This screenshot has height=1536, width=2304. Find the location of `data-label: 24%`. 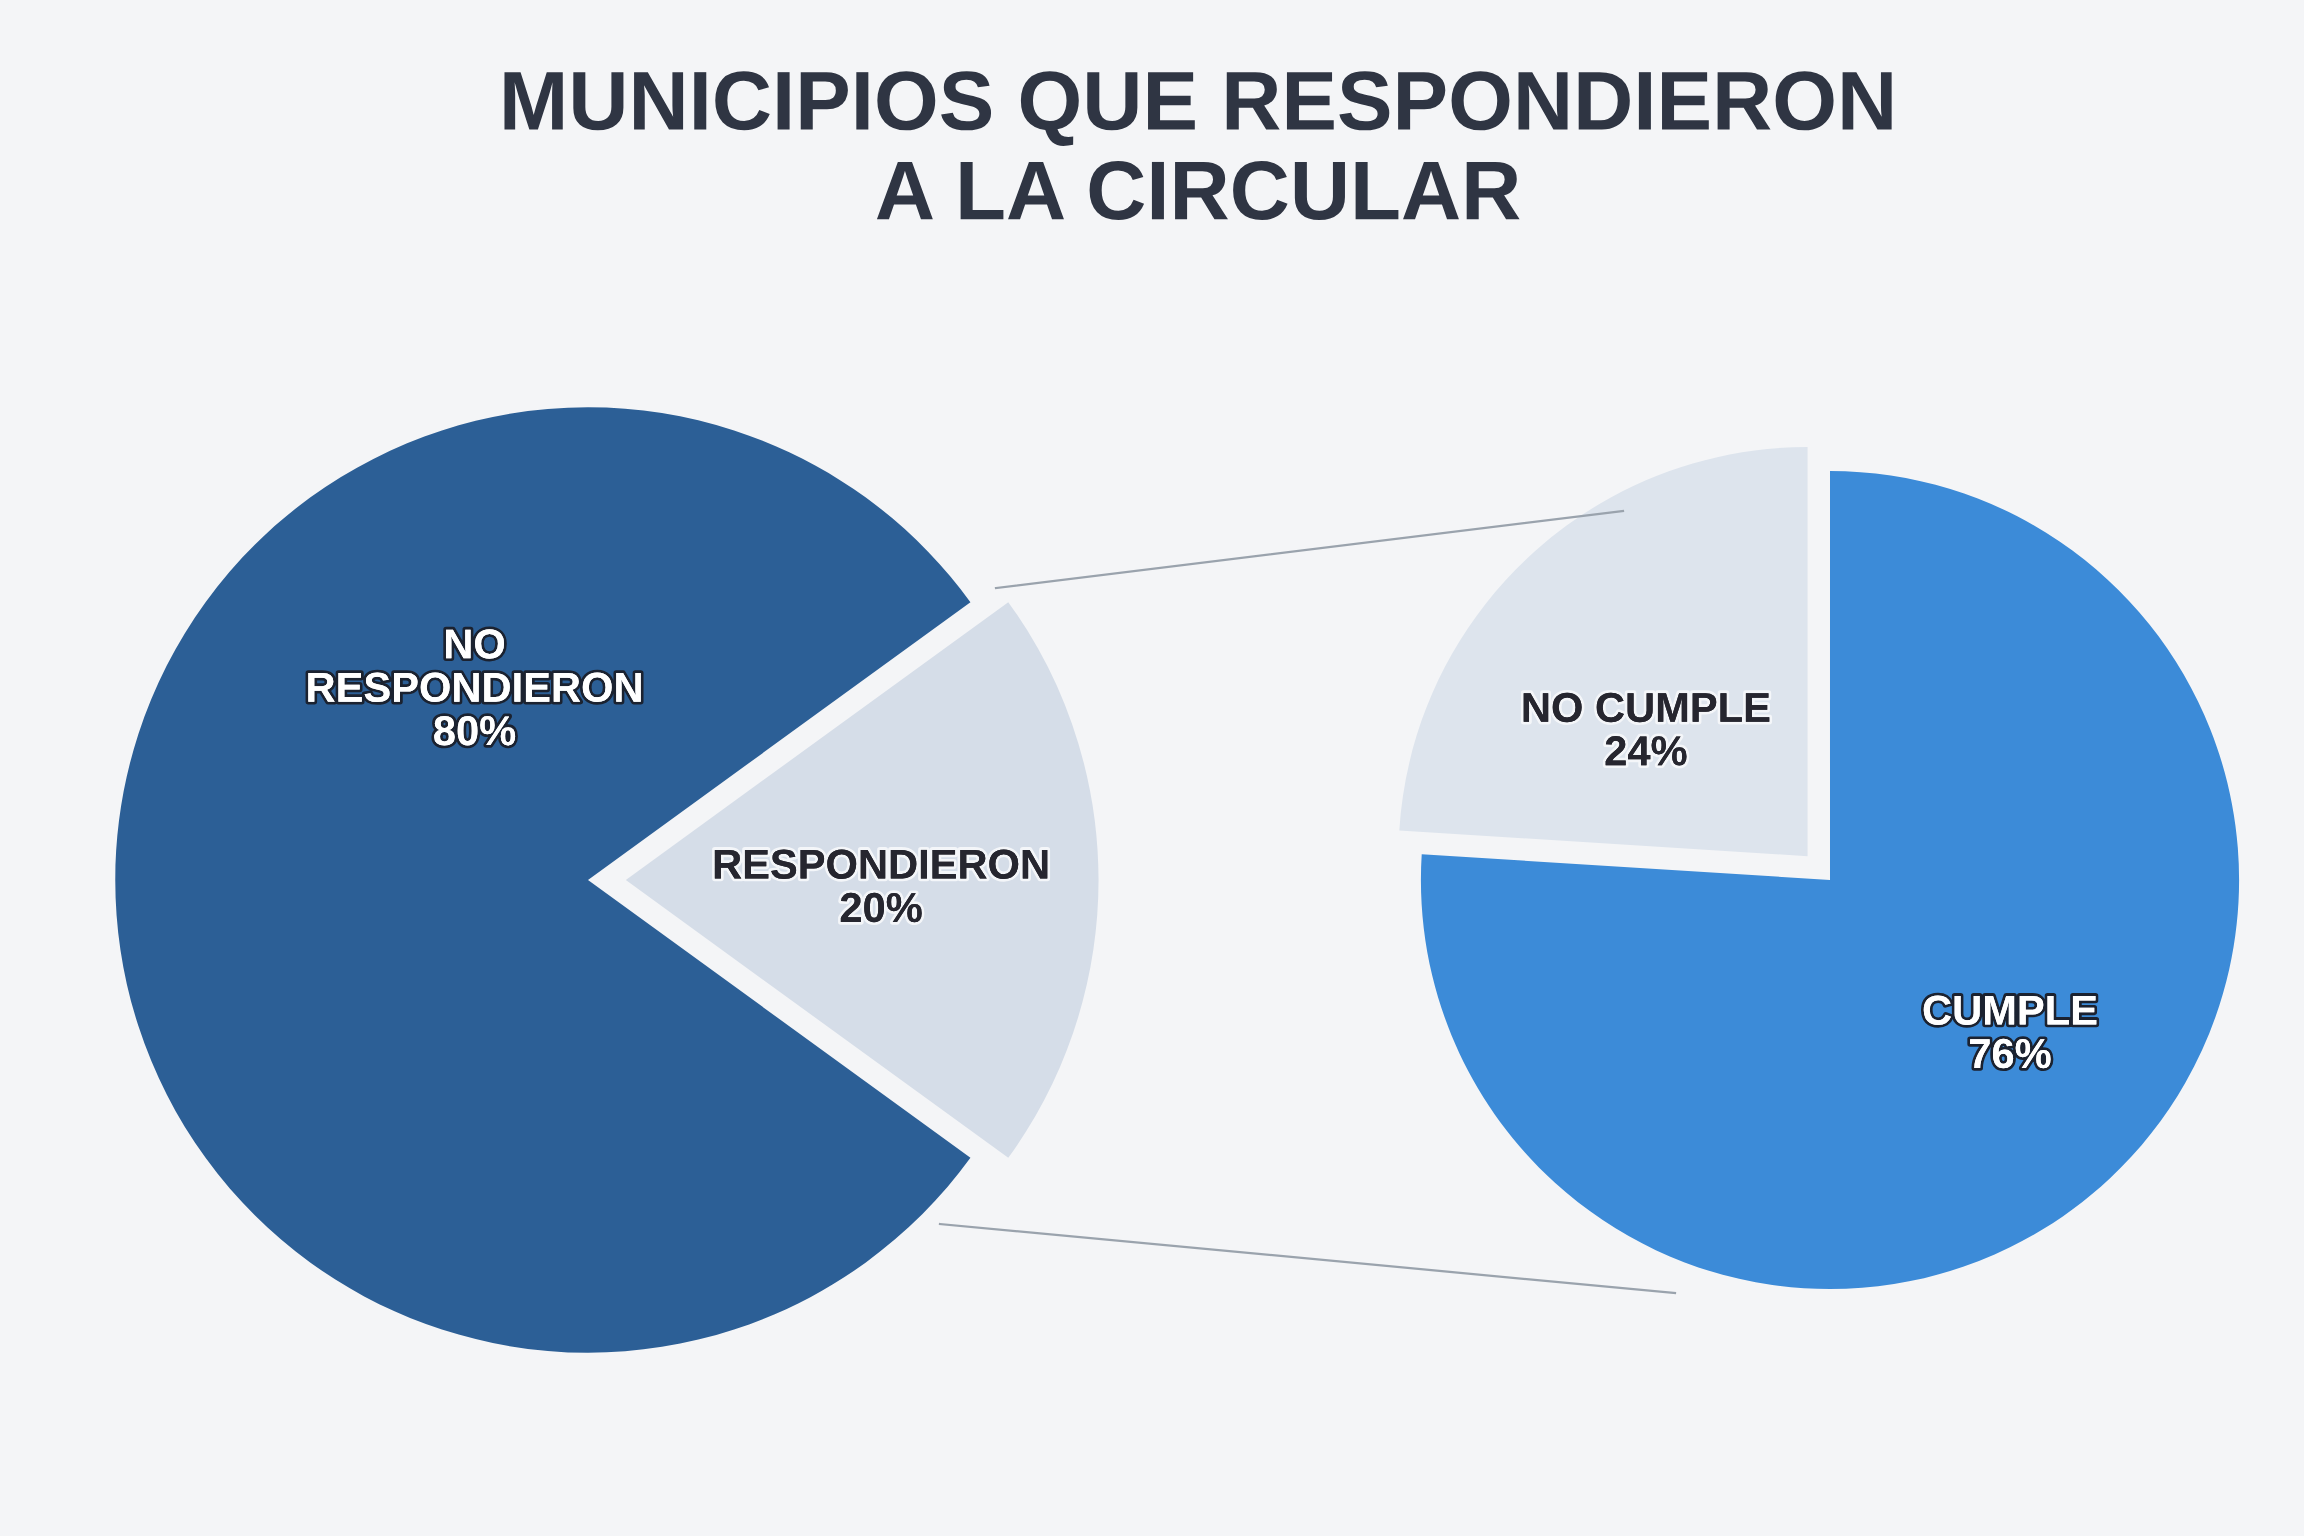

data-label: 24% is located at coordinates (1646, 751).